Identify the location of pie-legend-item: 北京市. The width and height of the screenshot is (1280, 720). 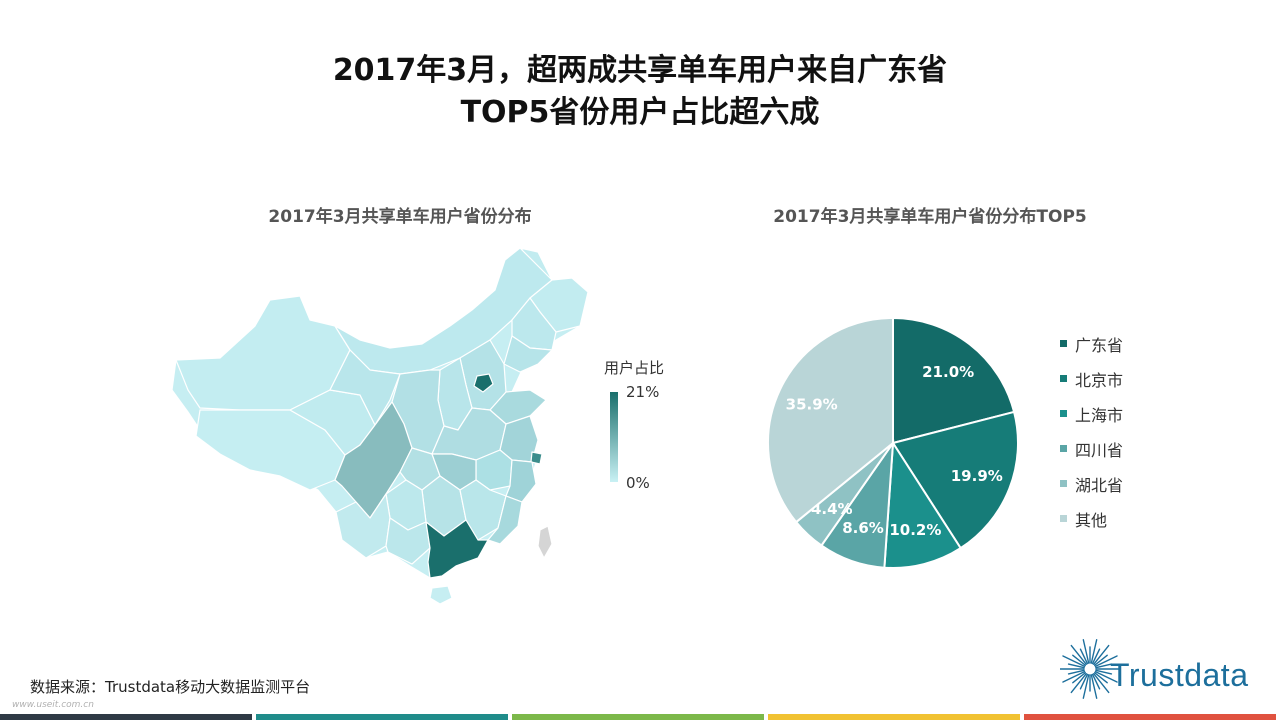
(1091, 378).